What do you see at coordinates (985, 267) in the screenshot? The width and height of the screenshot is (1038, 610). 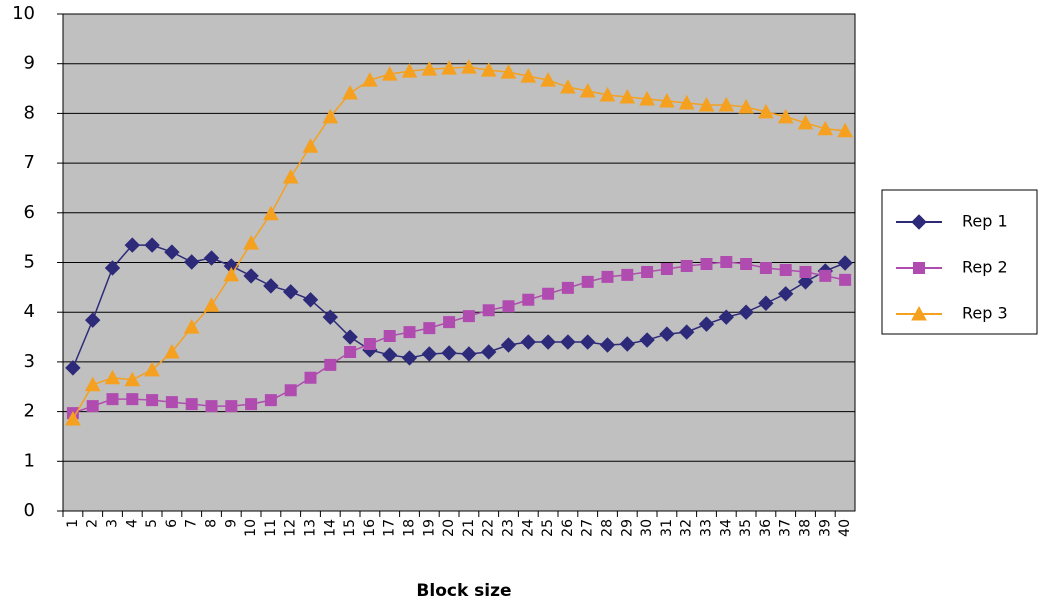 I see `legend-label: Rep 2` at bounding box center [985, 267].